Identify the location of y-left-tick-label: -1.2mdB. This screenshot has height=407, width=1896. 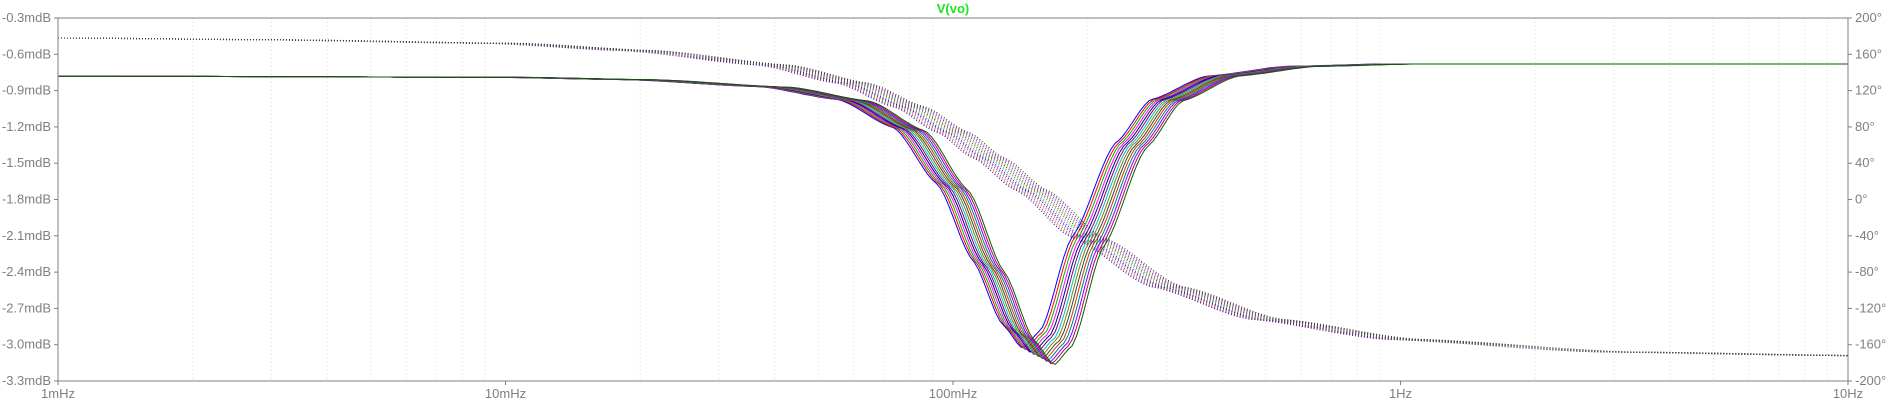
(26, 126).